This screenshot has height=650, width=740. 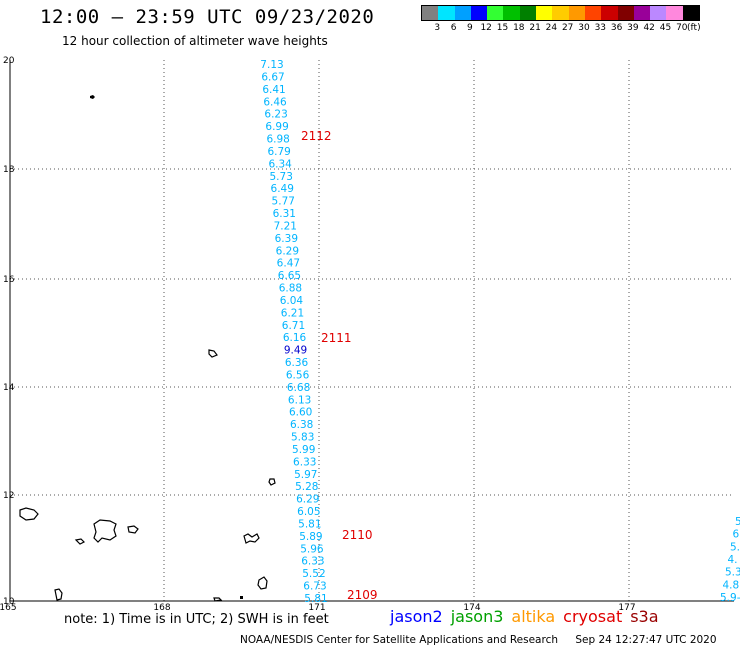 What do you see at coordinates (313, 574) in the screenshot?
I see `swh-value: 5.52` at bounding box center [313, 574].